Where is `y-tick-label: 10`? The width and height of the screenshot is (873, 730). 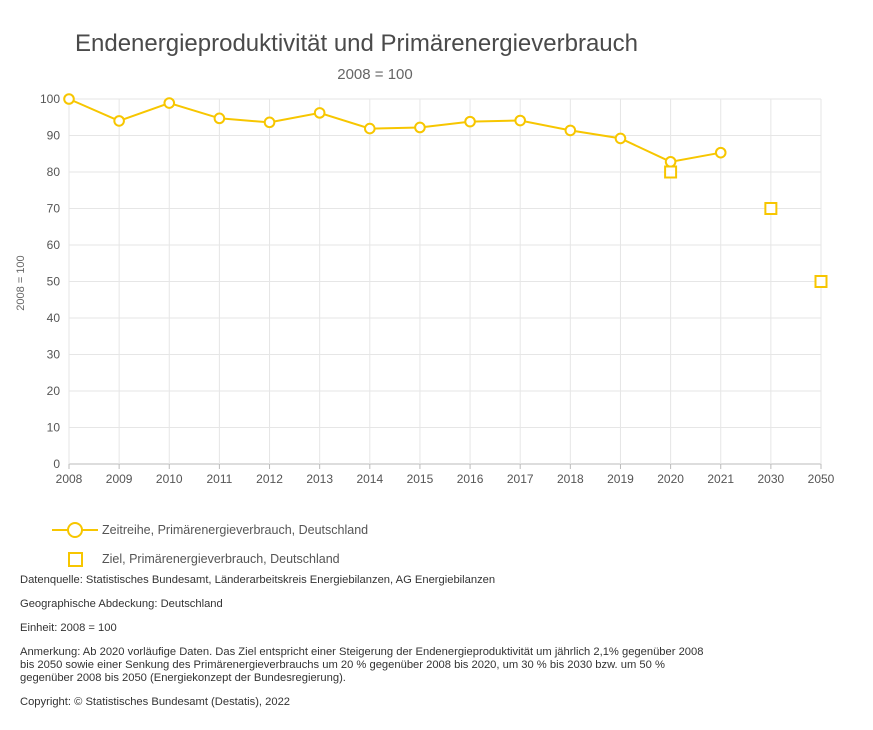
y-tick-label: 10 is located at coordinates (54, 428).